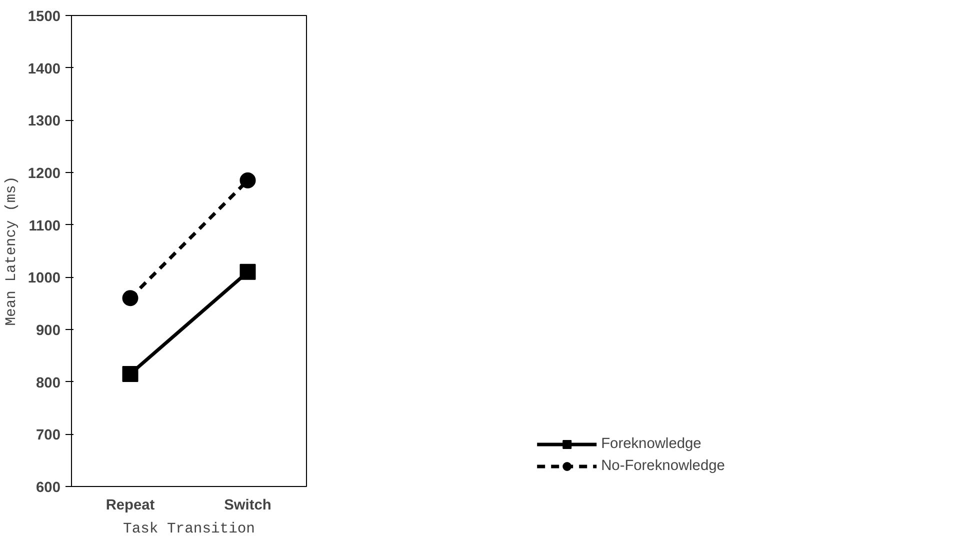  Describe the element at coordinates (44, 122) in the screenshot. I see `y-tick-label: 1300` at that location.